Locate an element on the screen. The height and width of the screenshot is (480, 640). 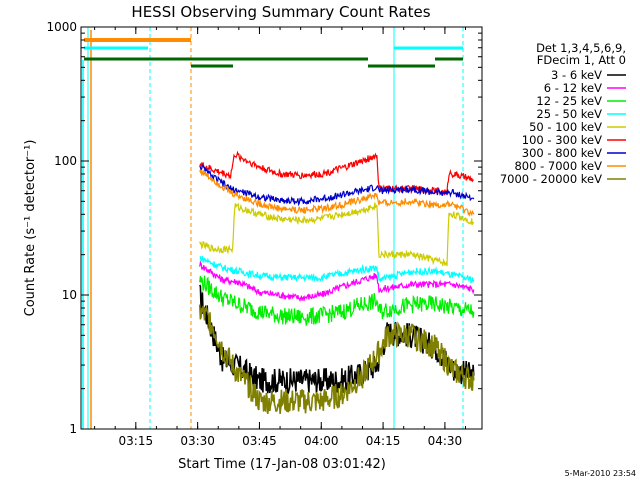
legend-label: 100 - 300 keV is located at coordinates (562, 140).